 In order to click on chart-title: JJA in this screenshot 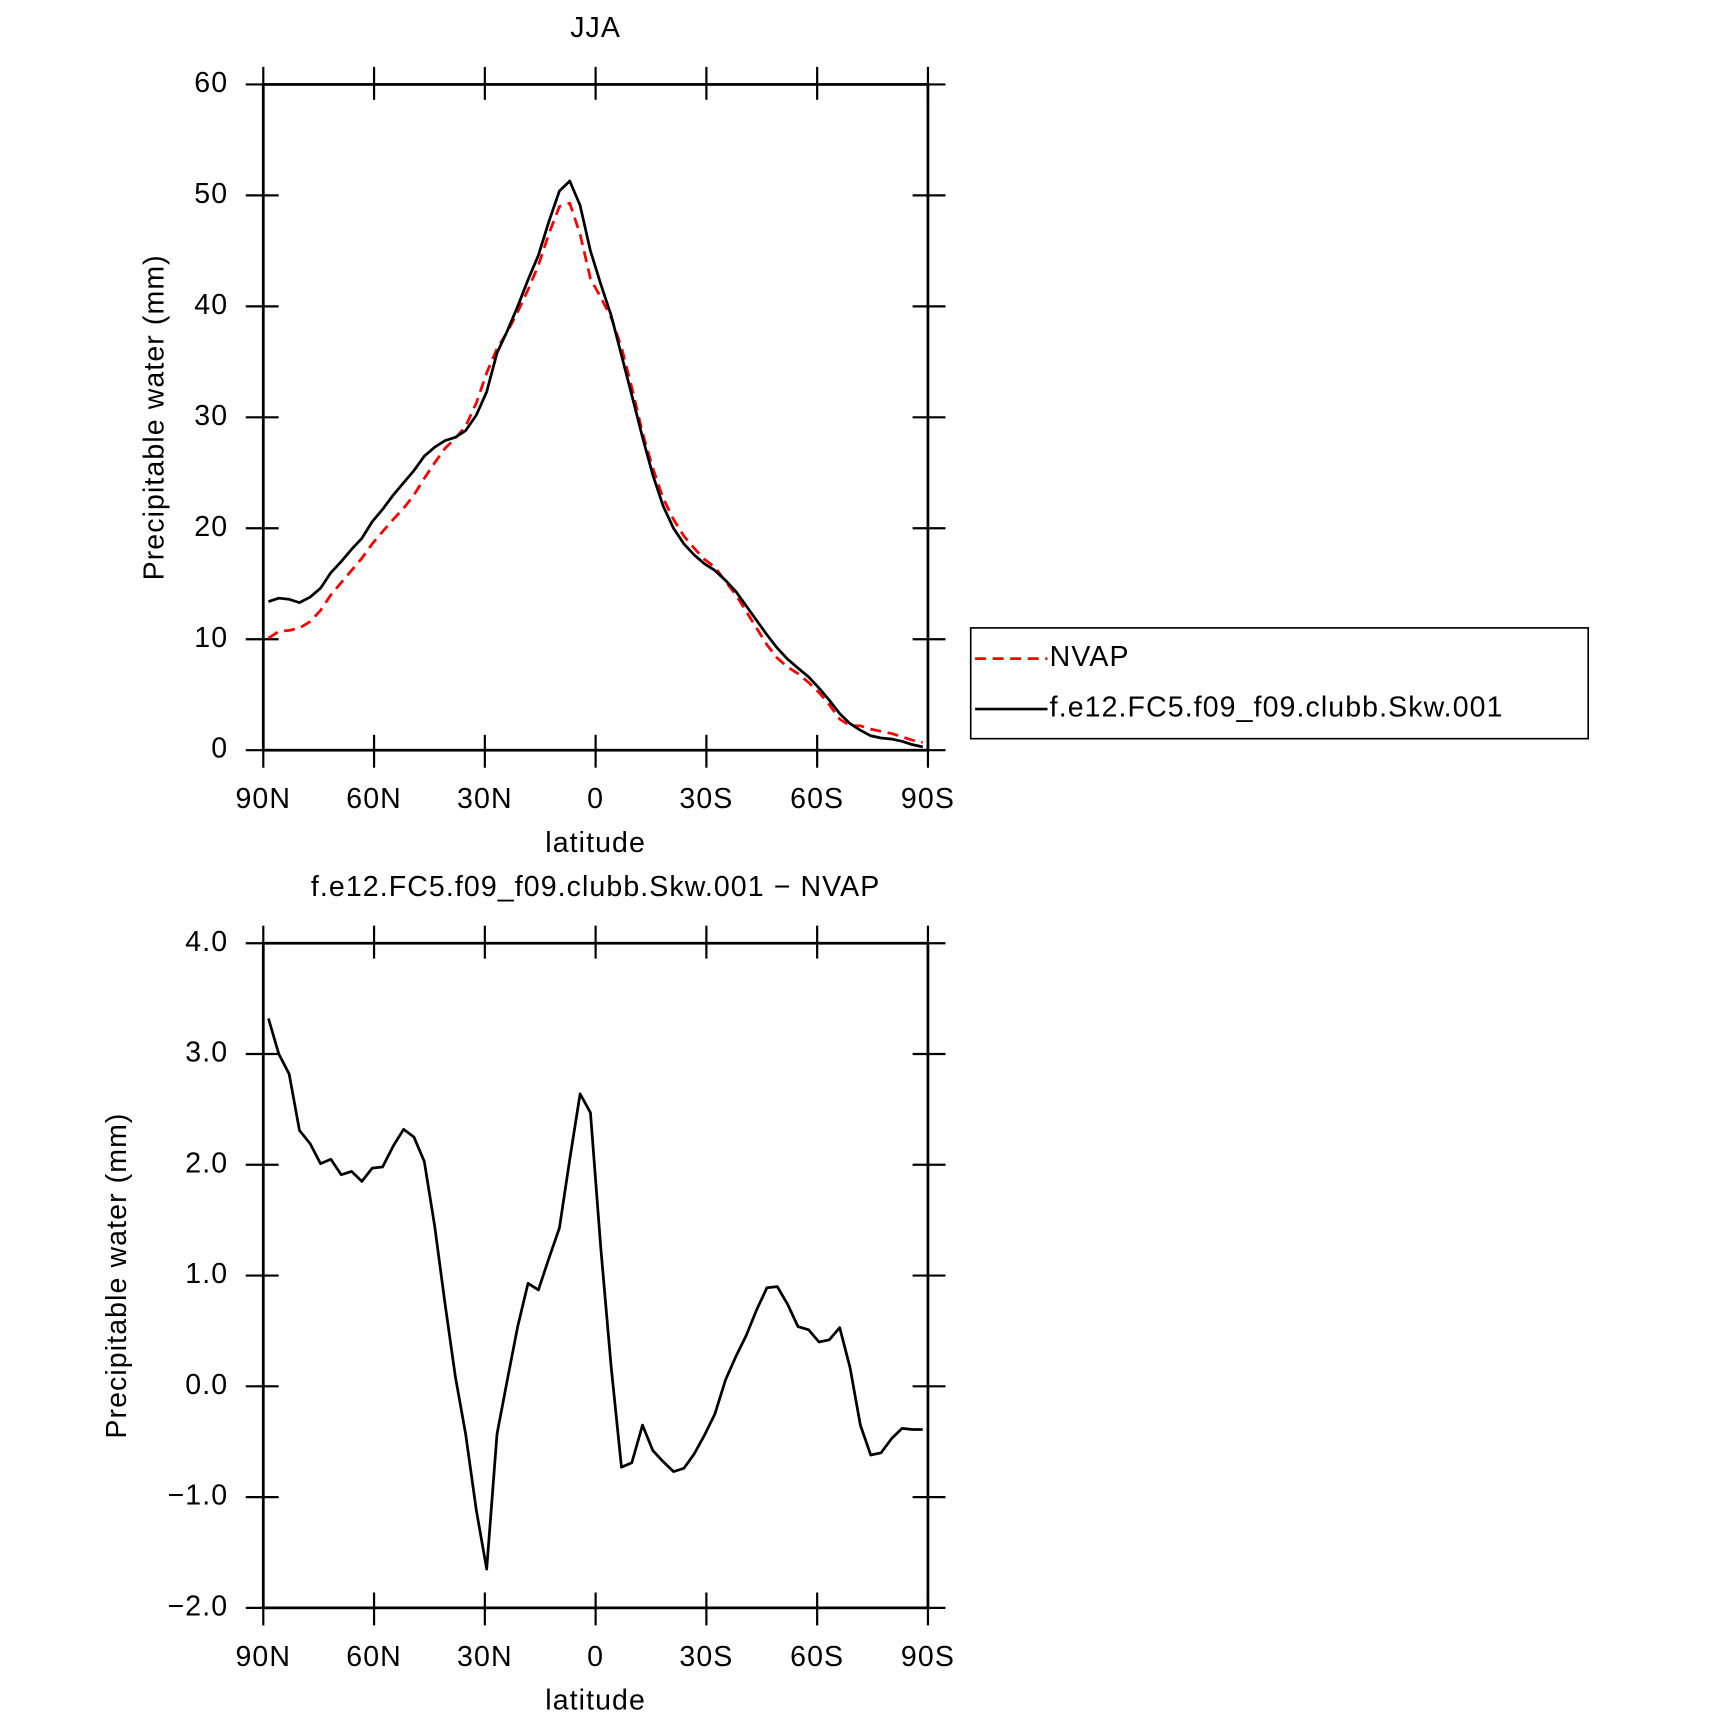, I will do `click(595, 28)`.